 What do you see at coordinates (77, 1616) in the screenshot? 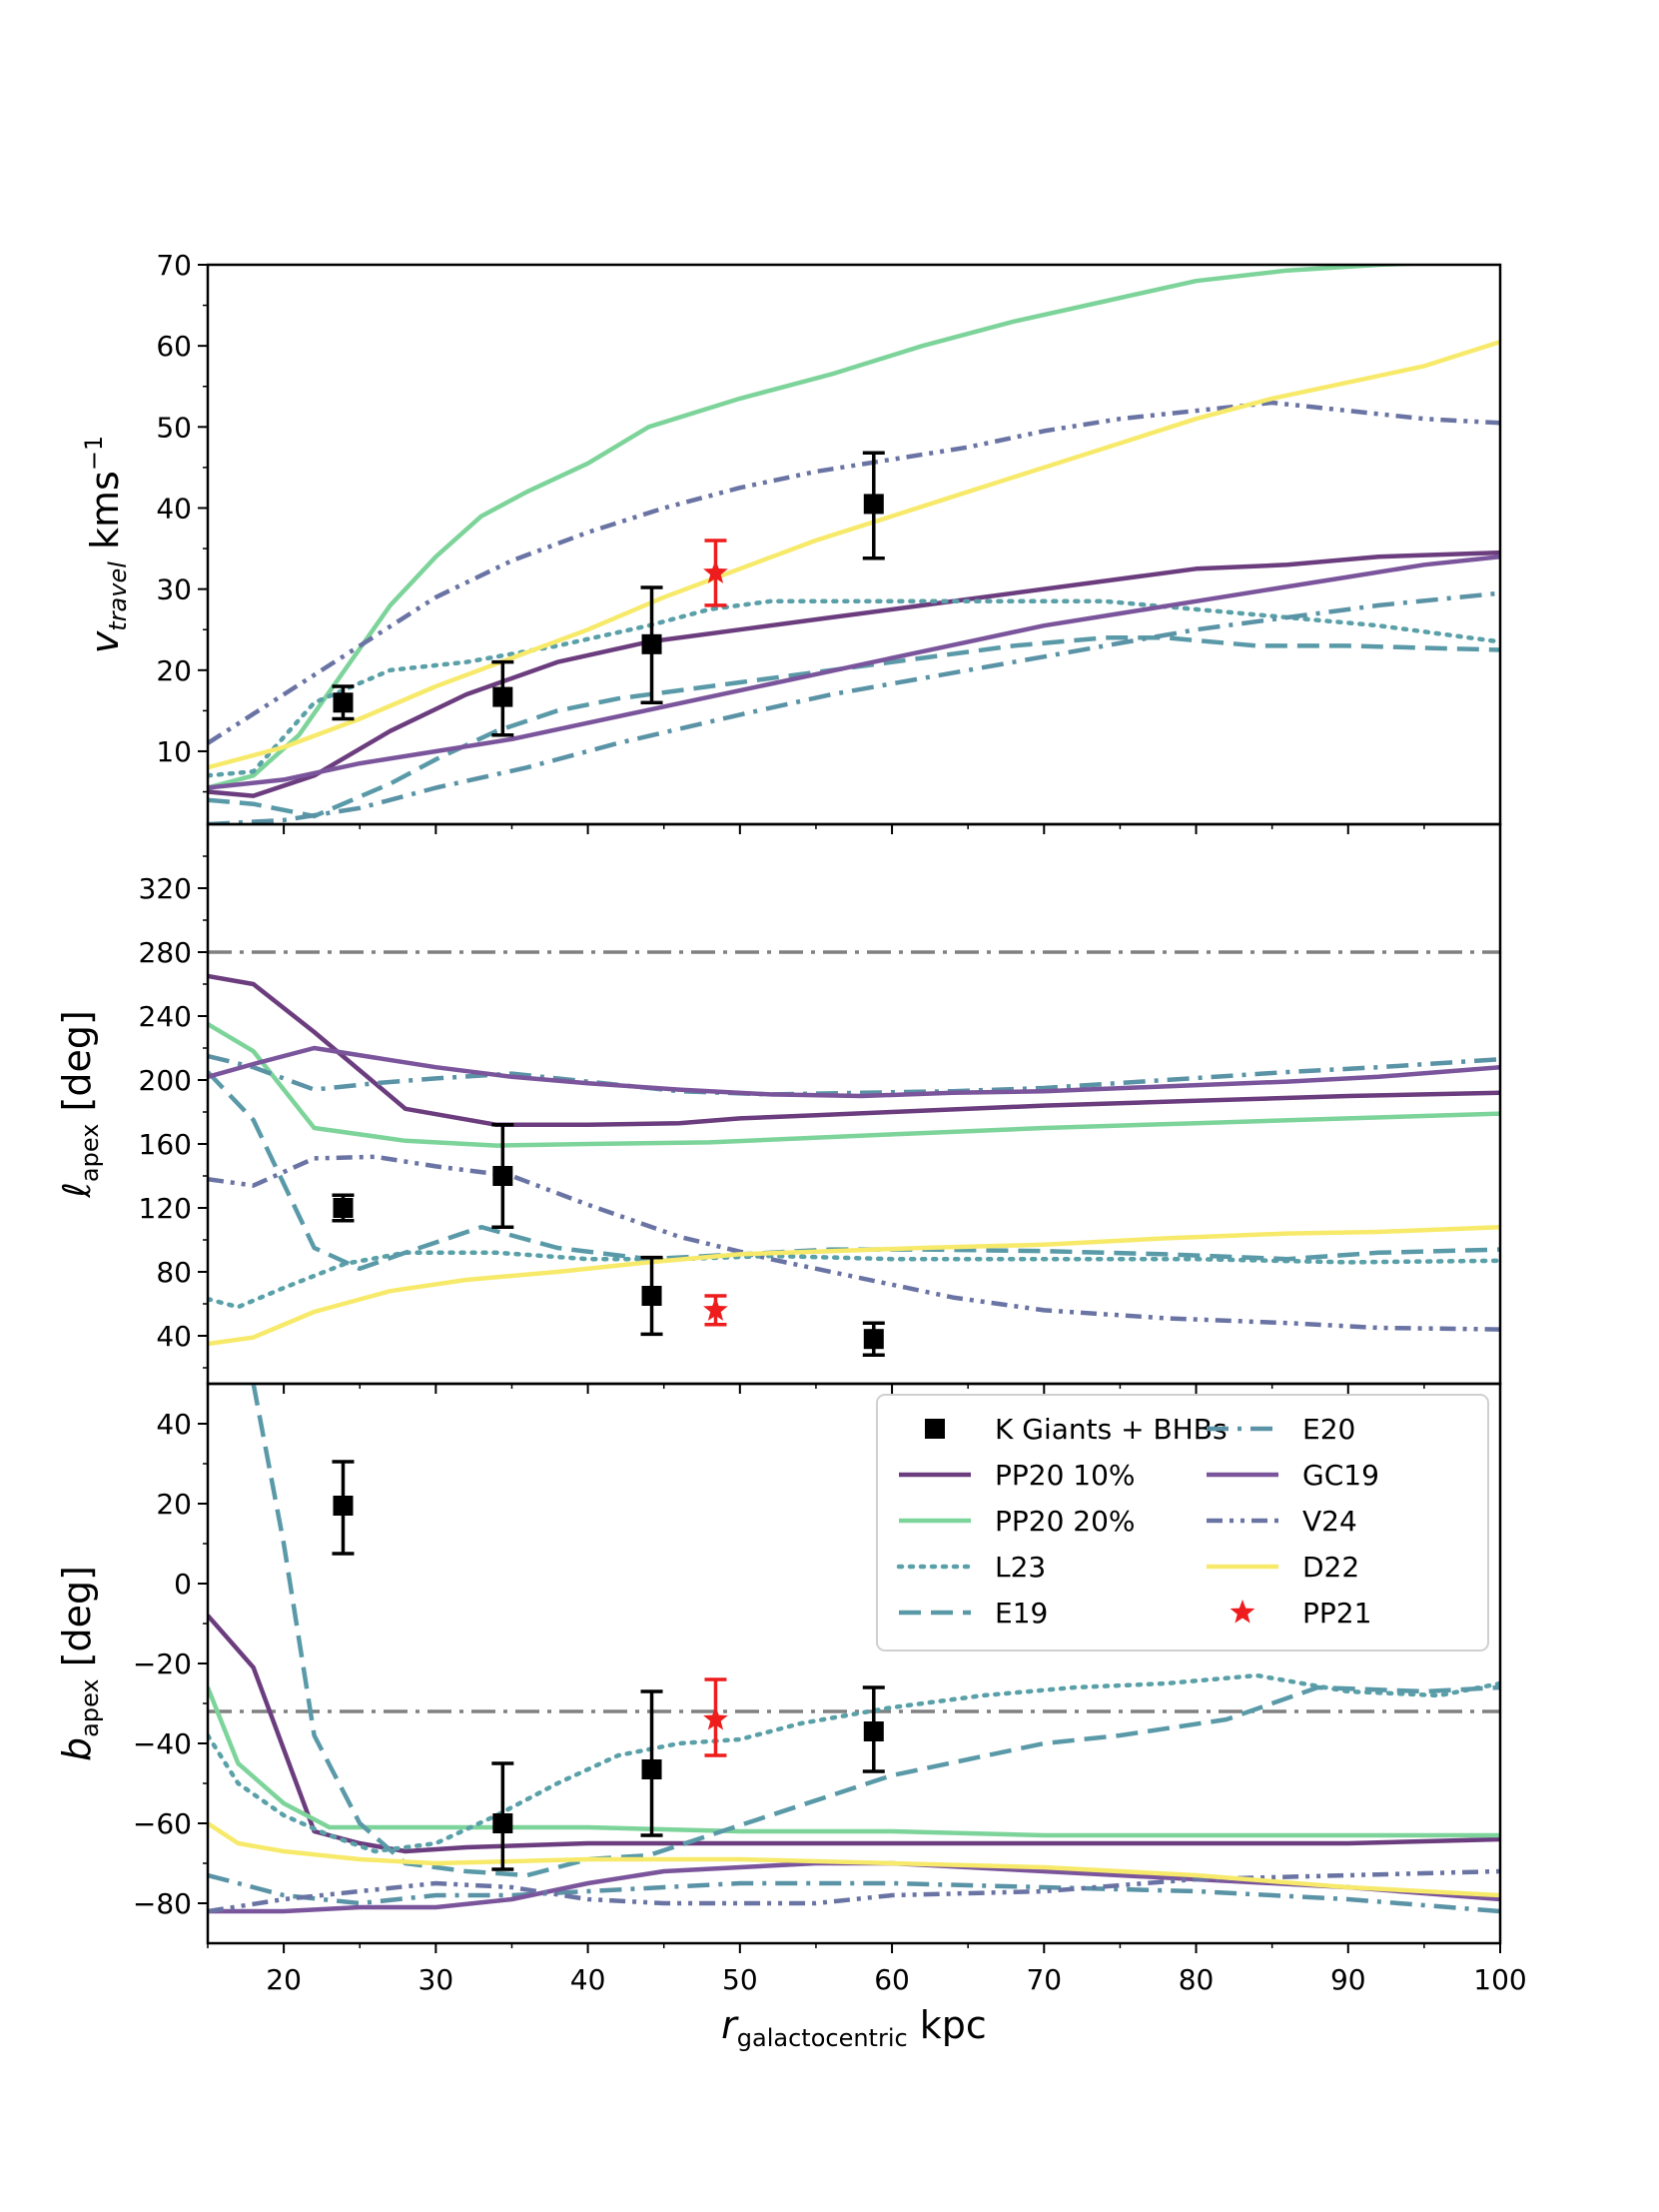
I see `bapex-ylabel-unit: [deg]` at bounding box center [77, 1616].